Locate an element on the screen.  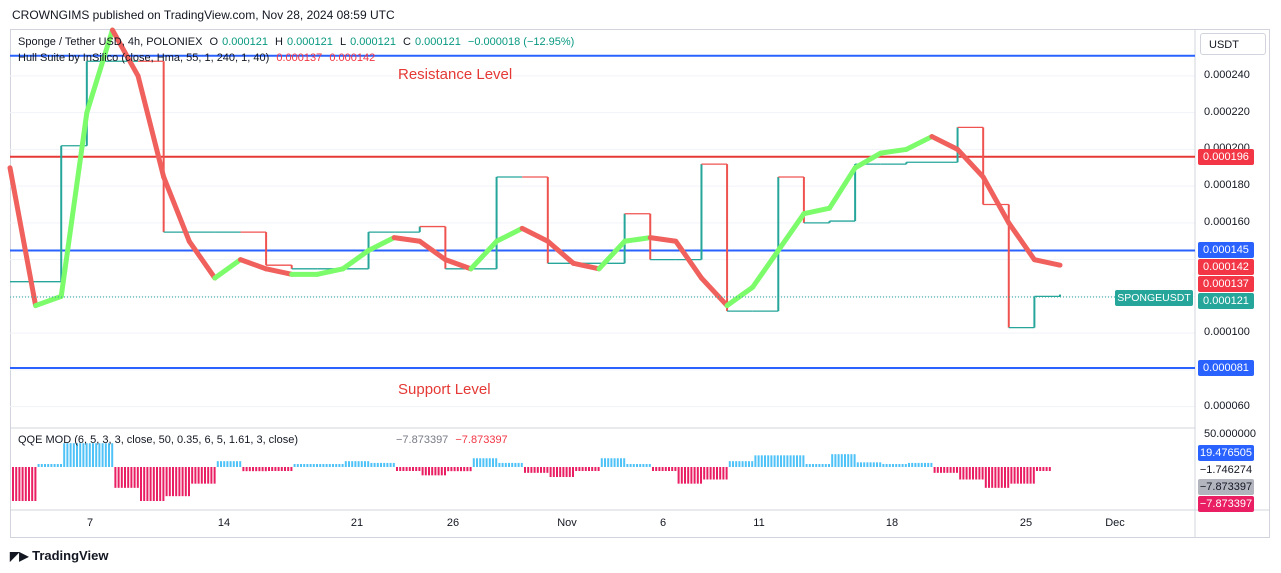
tradingview-logo: ◤▶ TradingView is located at coordinates (59, 555).